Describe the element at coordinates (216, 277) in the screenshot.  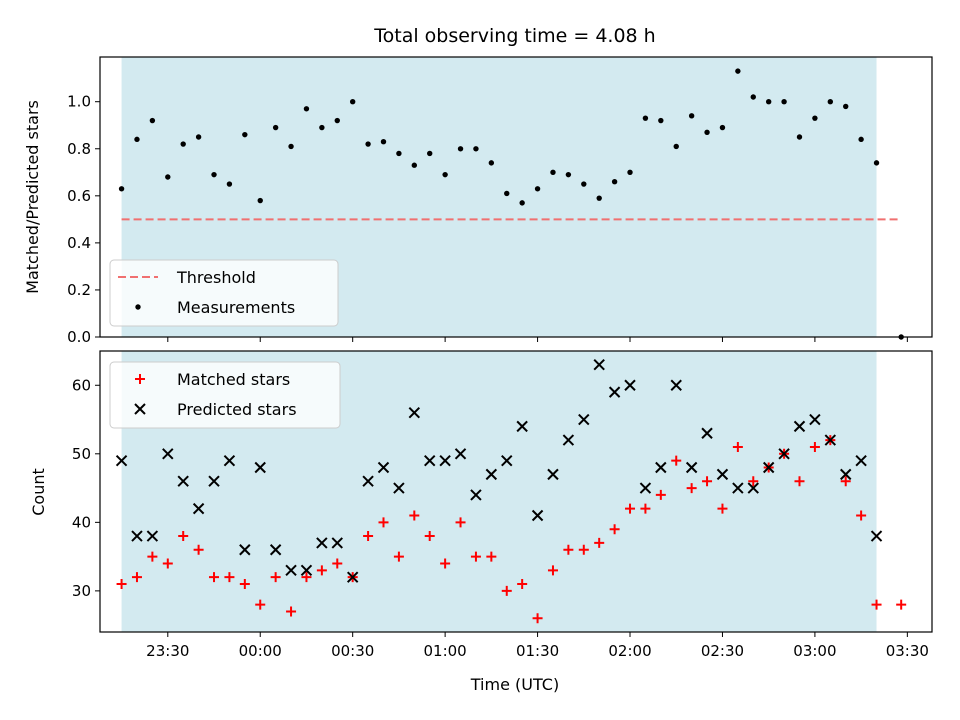
I see `legend-threshold-label: Threshold` at that location.